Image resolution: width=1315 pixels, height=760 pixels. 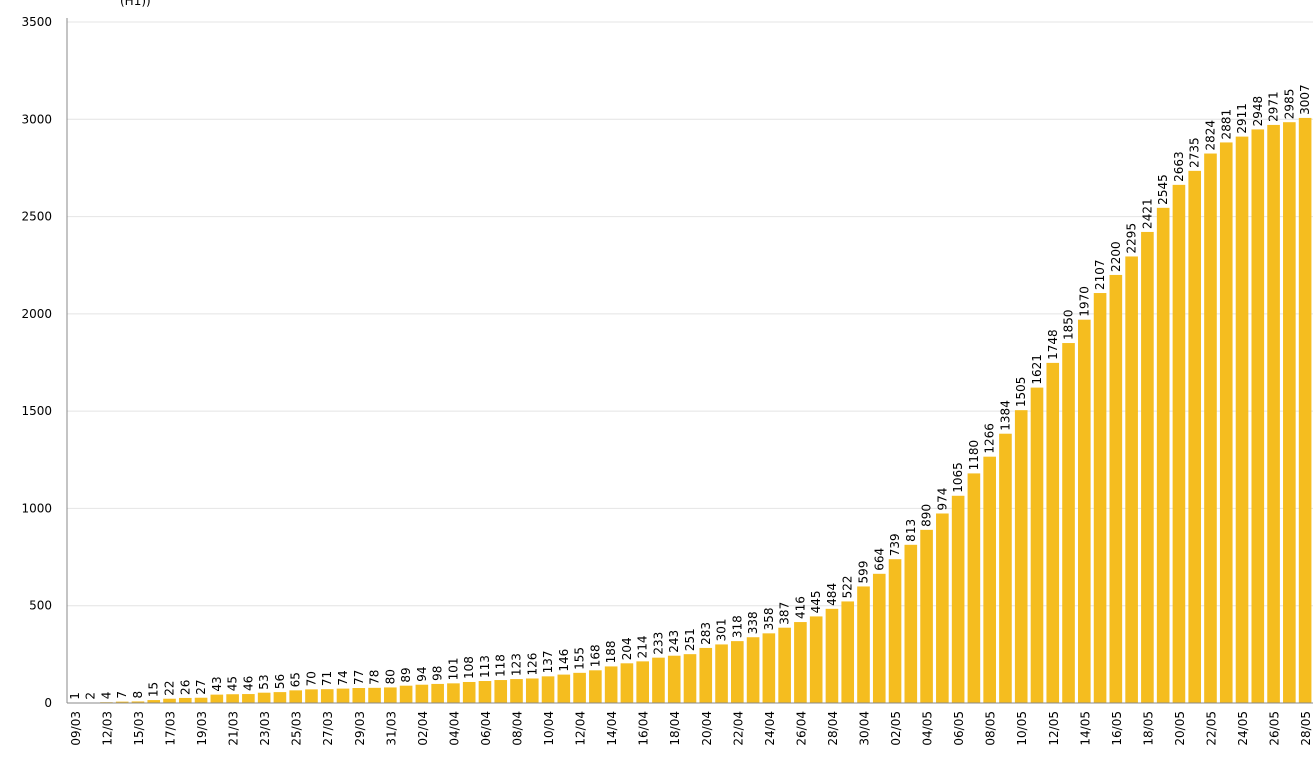 I want to click on data-label: 46, so click(x=248, y=683).